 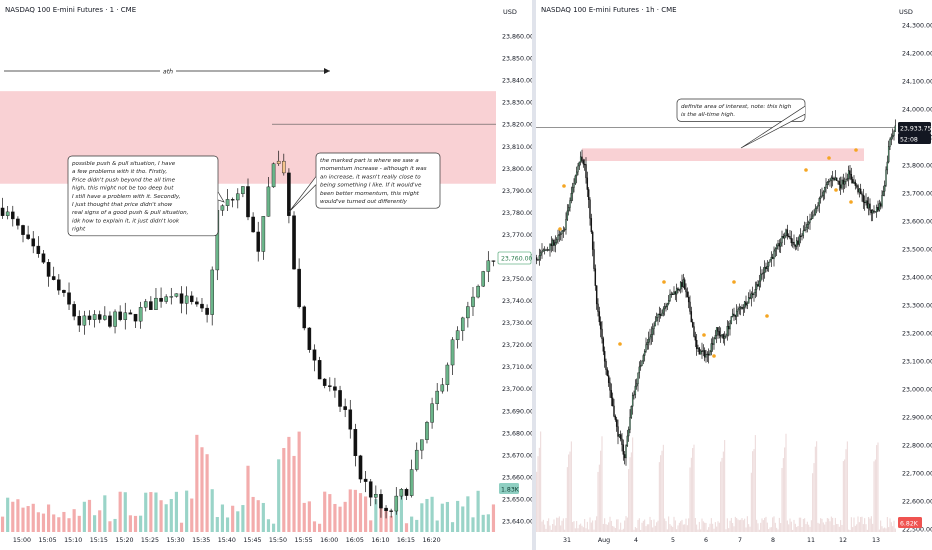 What do you see at coordinates (517, 499) in the screenshot?
I see `left-price-tick: 23,650.00` at bounding box center [517, 499].